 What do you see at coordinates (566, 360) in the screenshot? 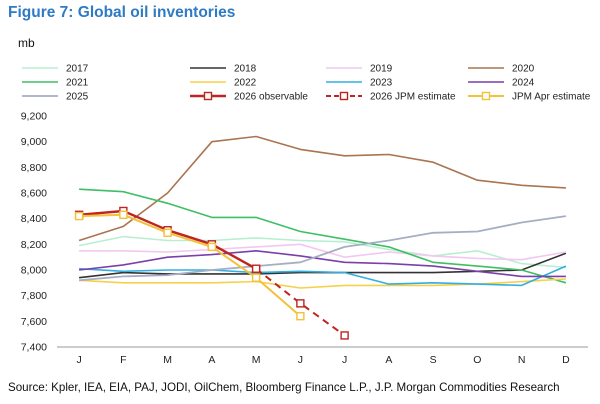
I see `x-tick-label: D` at bounding box center [566, 360].